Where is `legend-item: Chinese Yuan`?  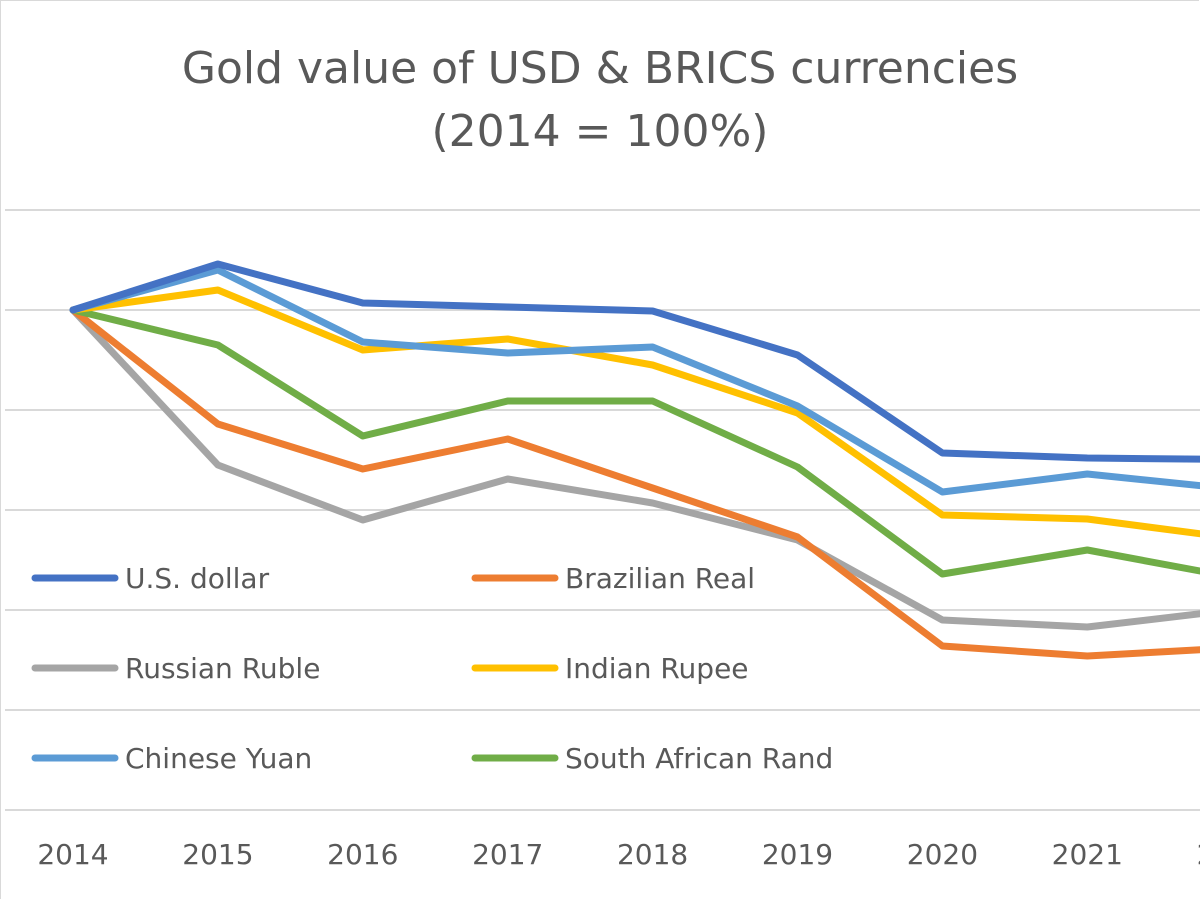
legend-item: Chinese Yuan is located at coordinates (171, 758).